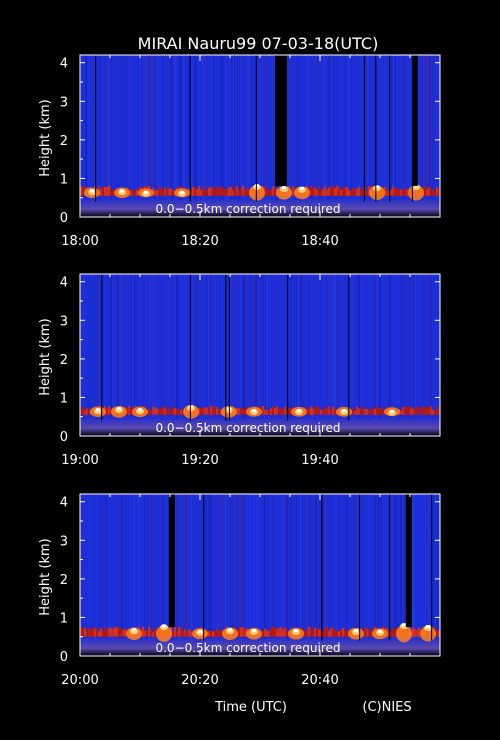  Describe the element at coordinates (64, 398) in the screenshot. I see `y-tick-label: 1` at that location.